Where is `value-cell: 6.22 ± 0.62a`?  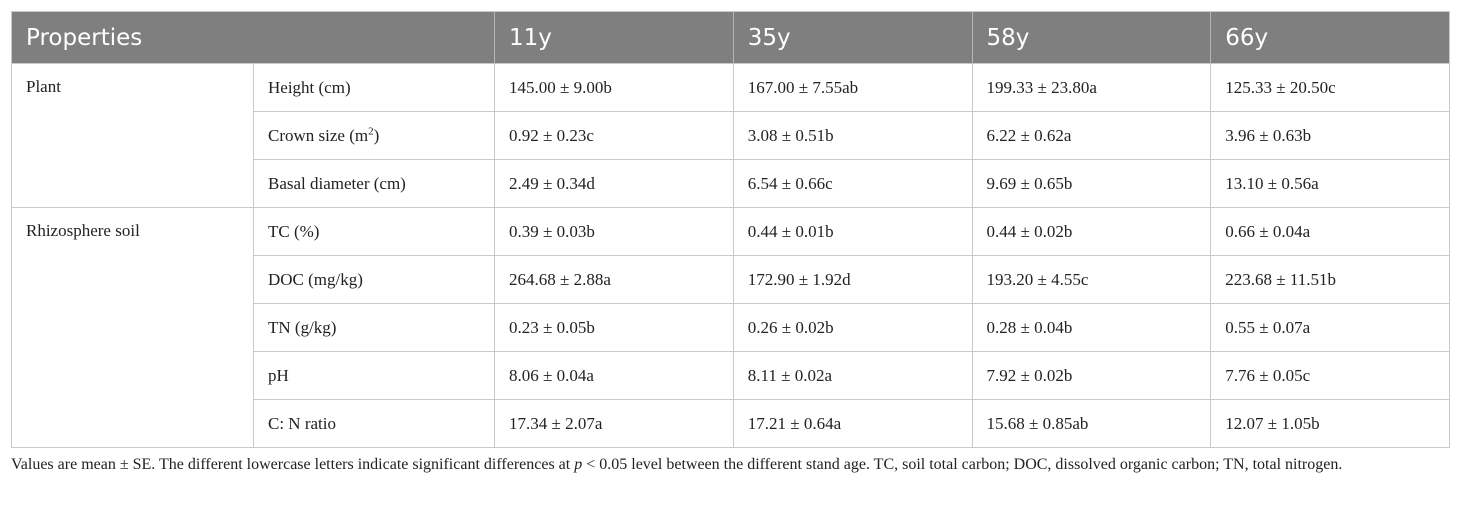 value-cell: 6.22 ± 0.62a is located at coordinates (1091, 135).